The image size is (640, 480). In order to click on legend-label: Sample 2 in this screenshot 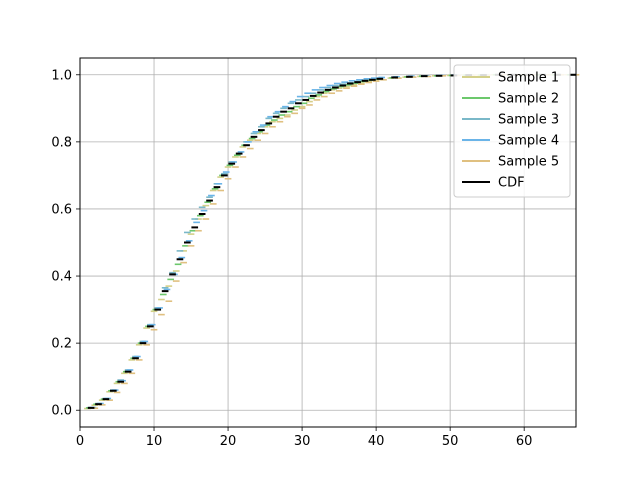, I will do `click(528, 99)`.